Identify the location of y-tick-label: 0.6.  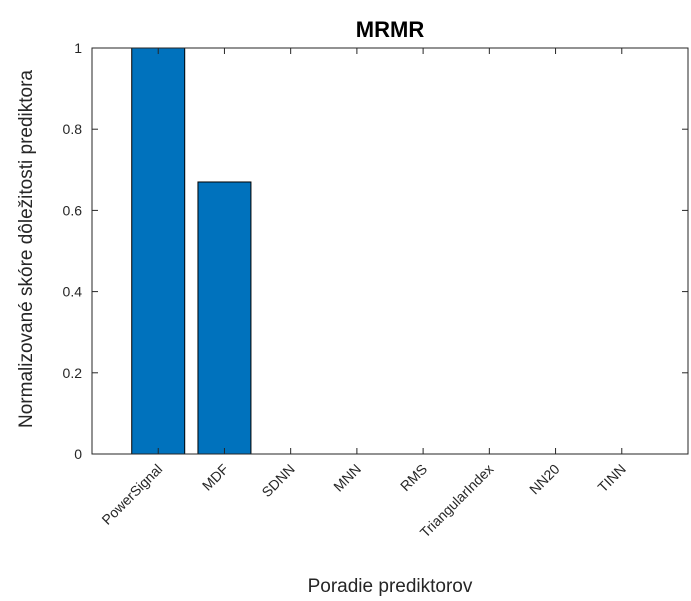
(73, 210).